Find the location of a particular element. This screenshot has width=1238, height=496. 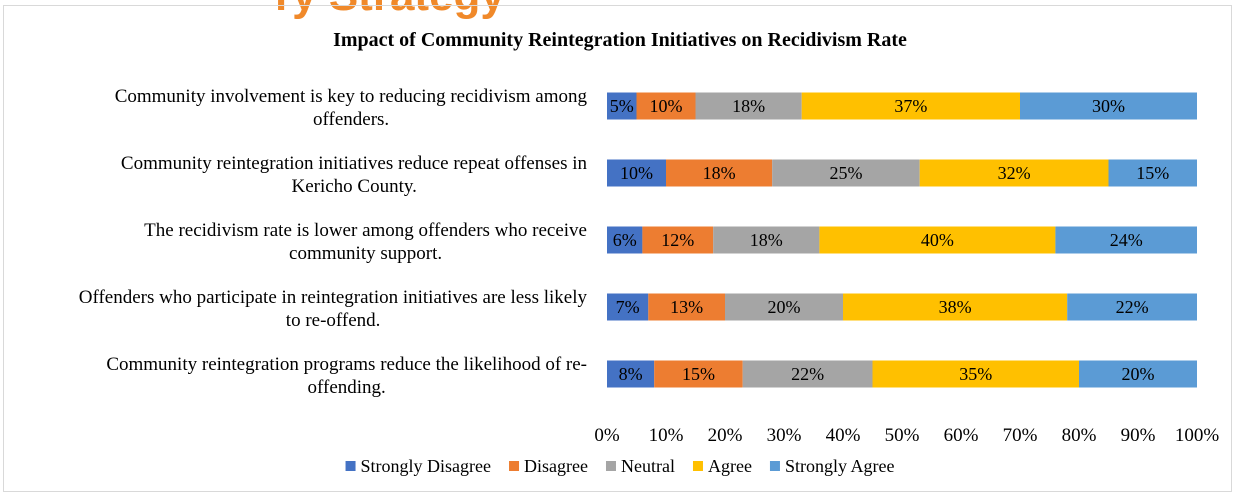

x-tick-label: 20% is located at coordinates (725, 435).